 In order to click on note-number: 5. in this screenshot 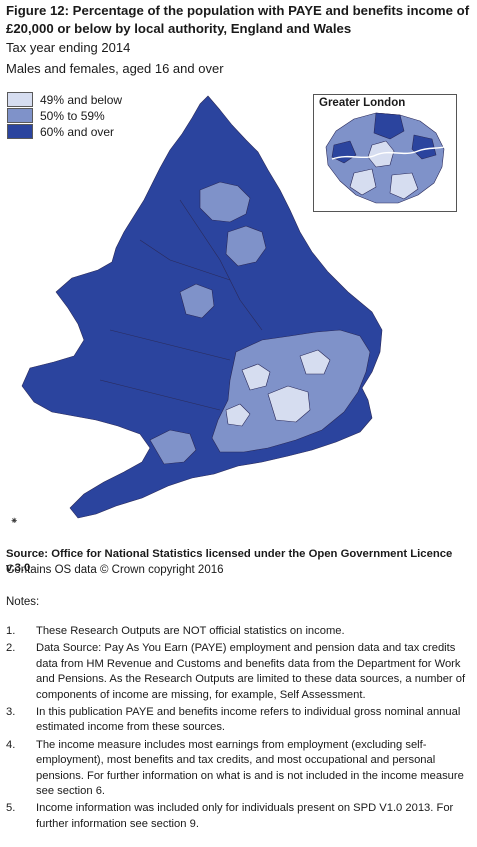, I will do `click(11, 808)`.